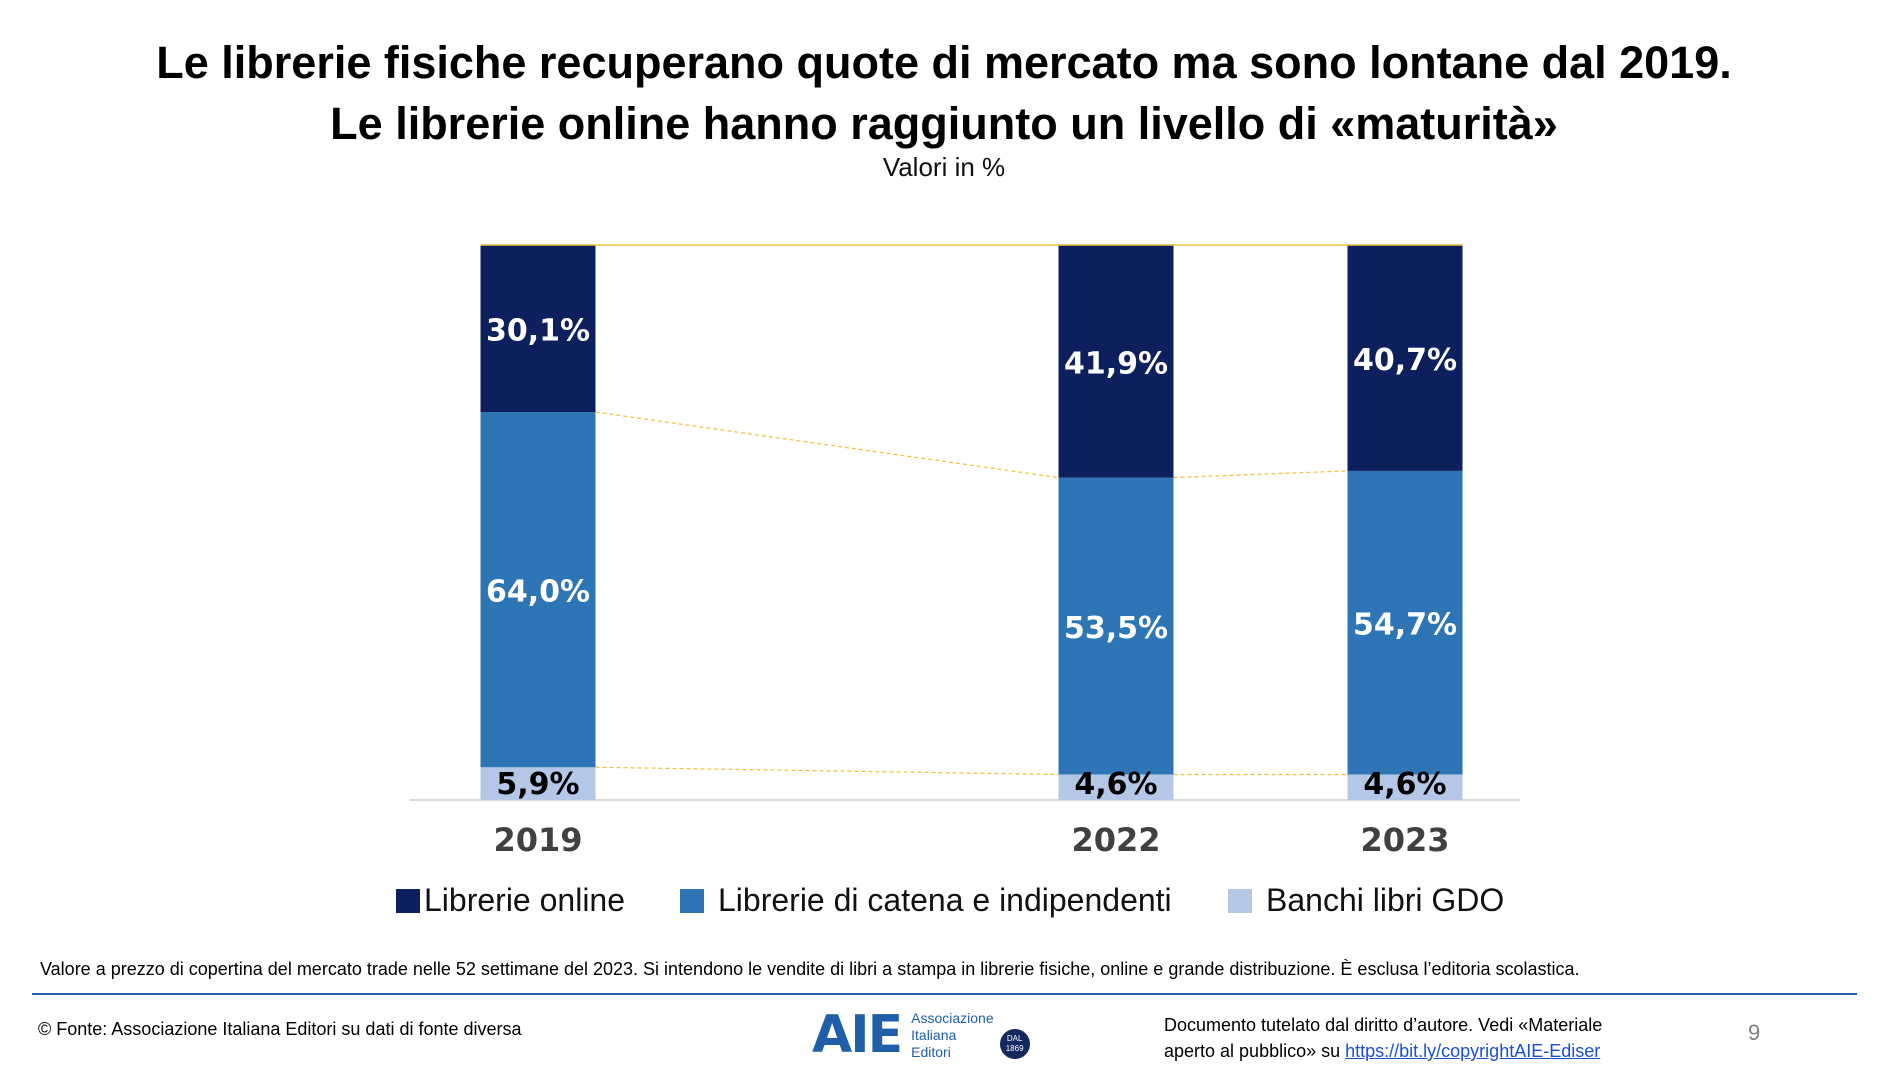 This screenshot has height=1070, width=1888. Describe the element at coordinates (944, 167) in the screenshot. I see `chart-subtitle: Valori in %` at that location.